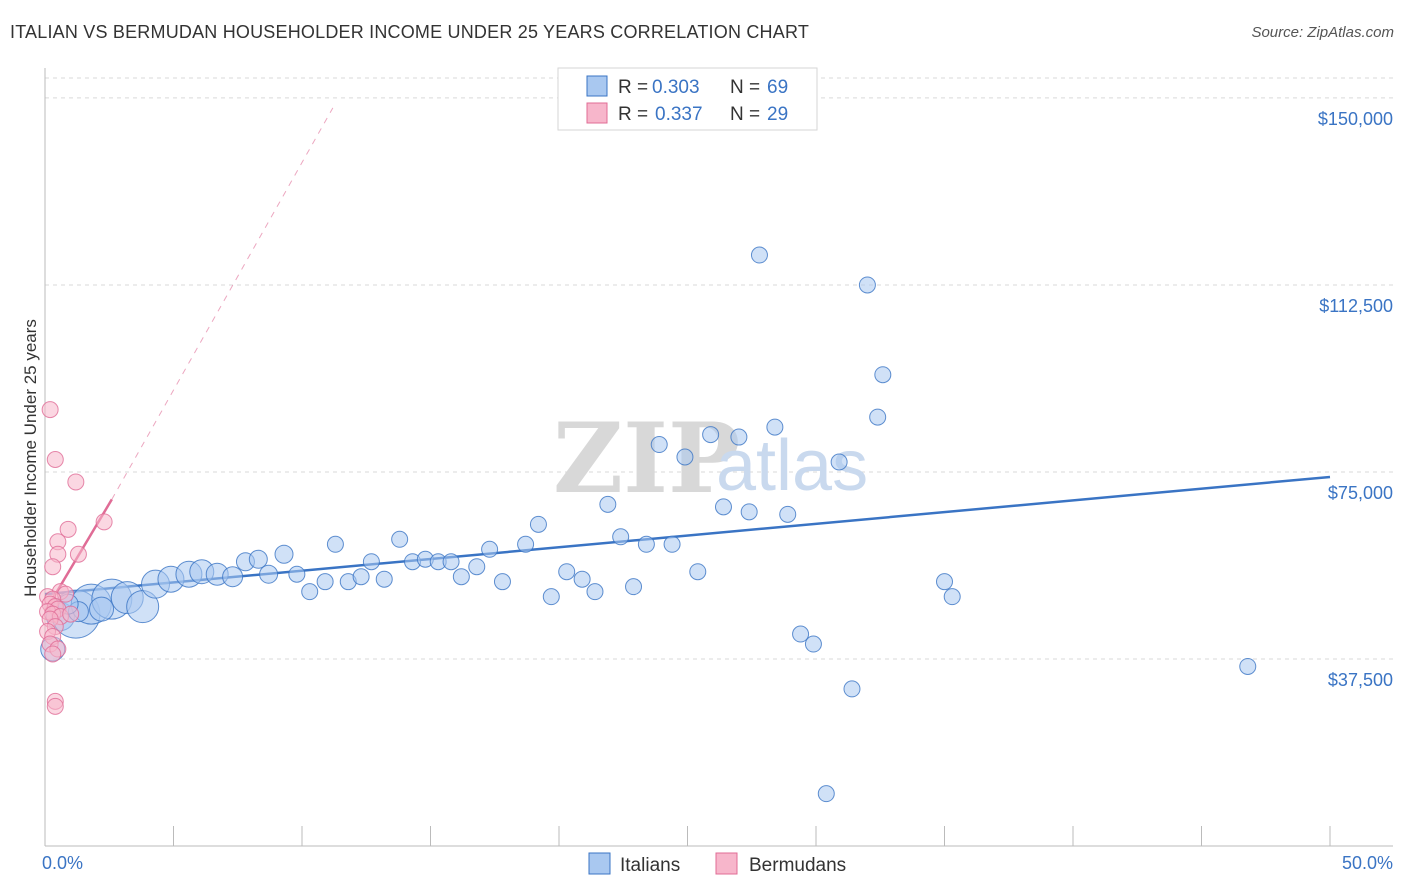  Describe the element at coordinates (1355, 399) in the screenshot. I see `y-tick-labels: $37,500 $75,000 $112,500 $150,000` at that location.